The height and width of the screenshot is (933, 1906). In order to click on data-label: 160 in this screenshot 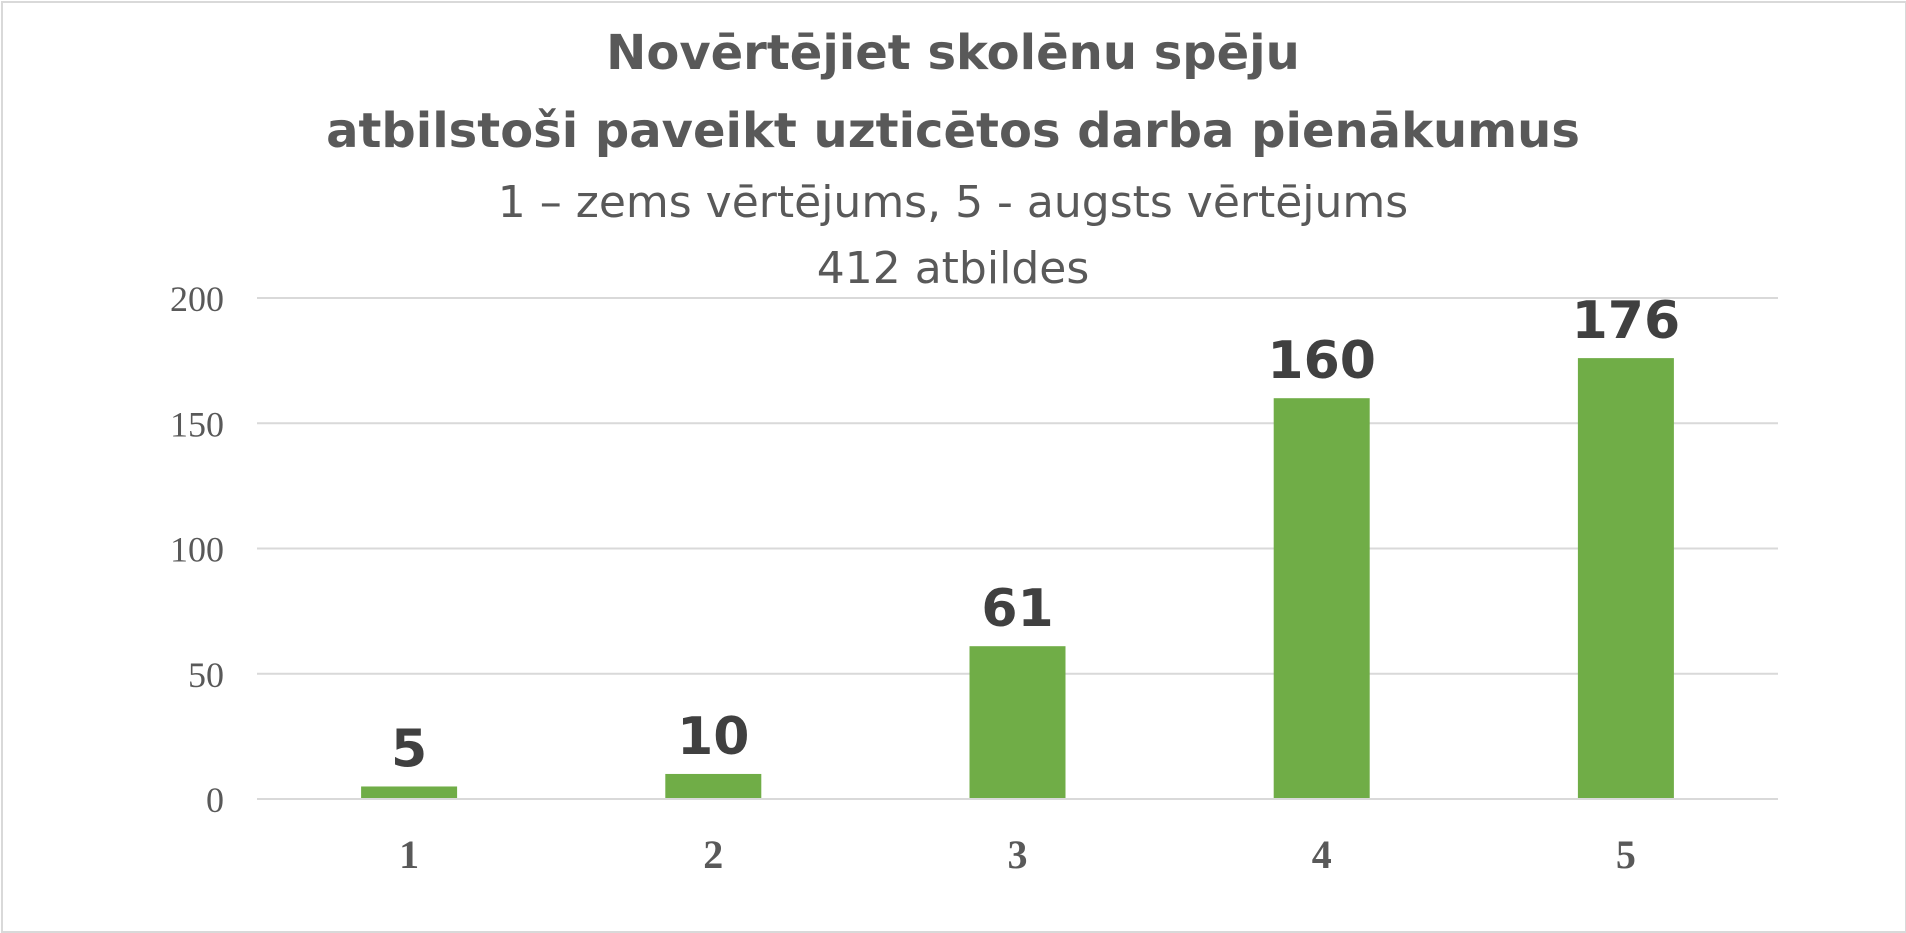, I will do `click(1321, 361)`.